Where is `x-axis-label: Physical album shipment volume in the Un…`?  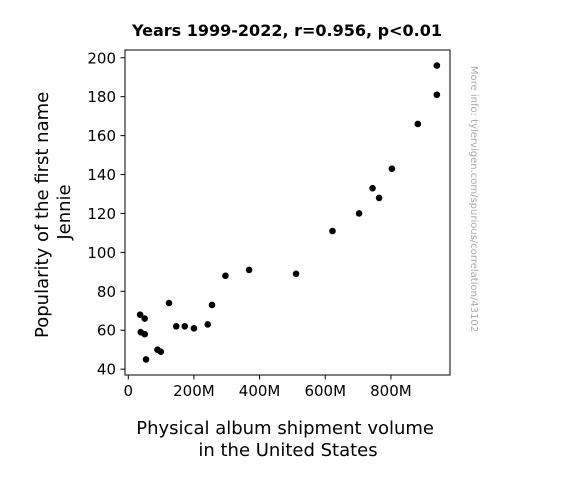 x-axis-label: Physical album shipment volume in the Un… is located at coordinates (288, 439).